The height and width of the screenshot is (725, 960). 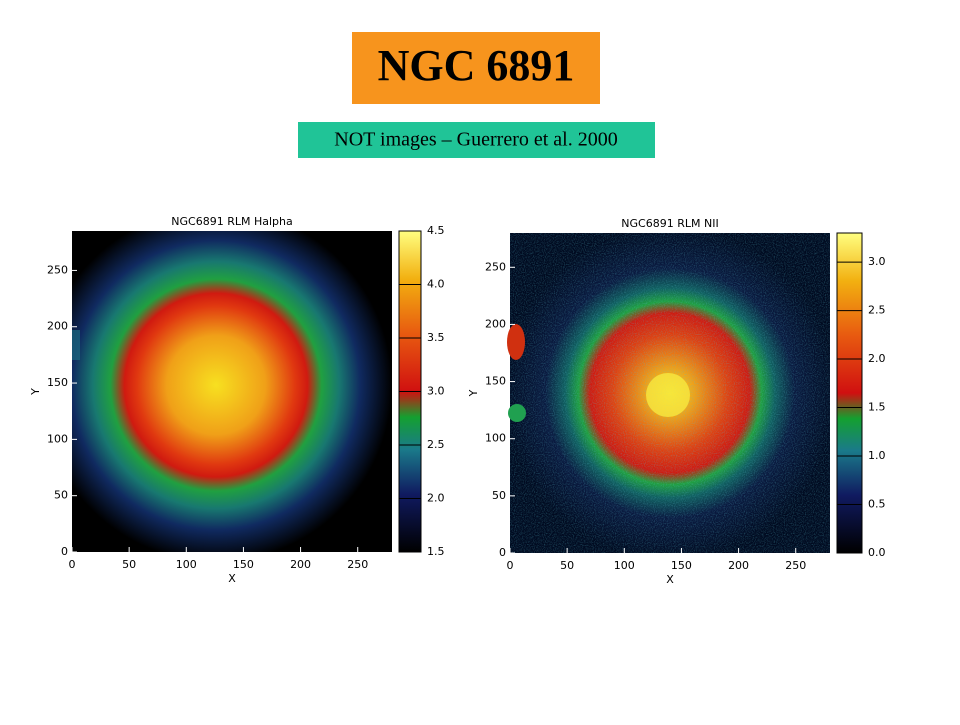 What do you see at coordinates (877, 552) in the screenshot?
I see `colorbar-tick-label: 0.0` at bounding box center [877, 552].